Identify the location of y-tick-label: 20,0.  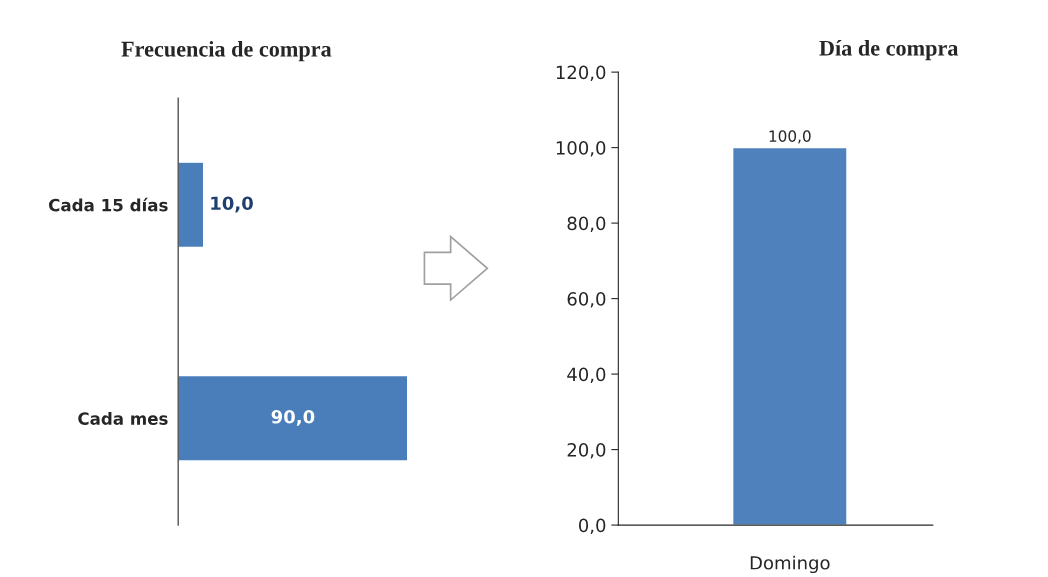
(586, 451).